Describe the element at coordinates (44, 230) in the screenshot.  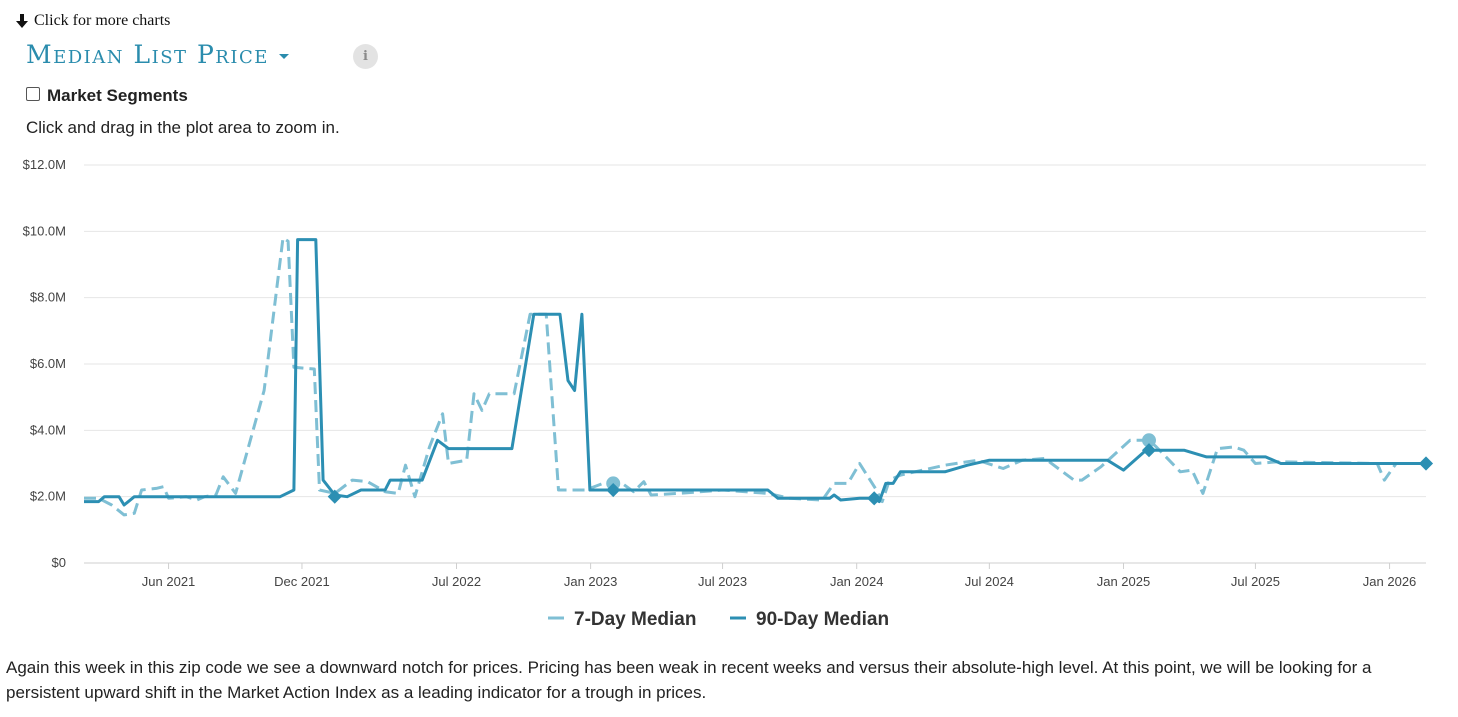
I see `y-tick-label: $10.0M` at that location.